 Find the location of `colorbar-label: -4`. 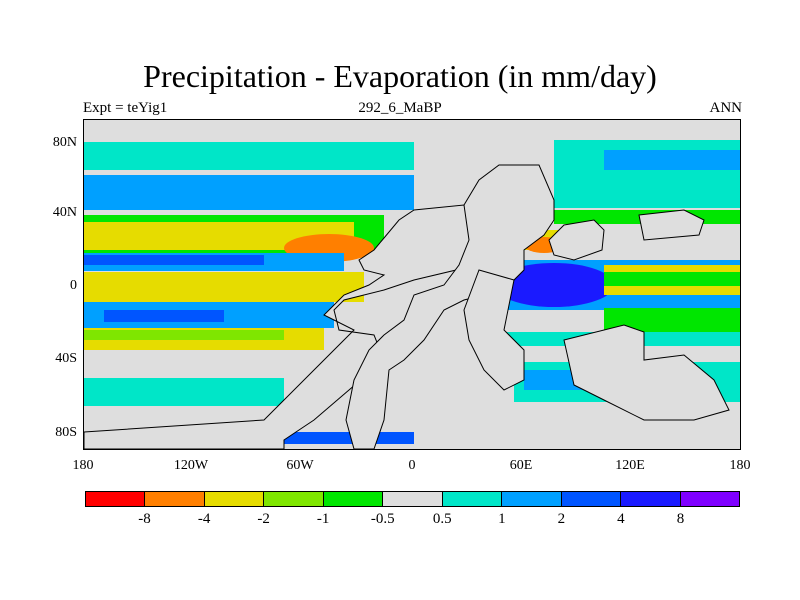

colorbar-label: -4 is located at coordinates (204, 519).